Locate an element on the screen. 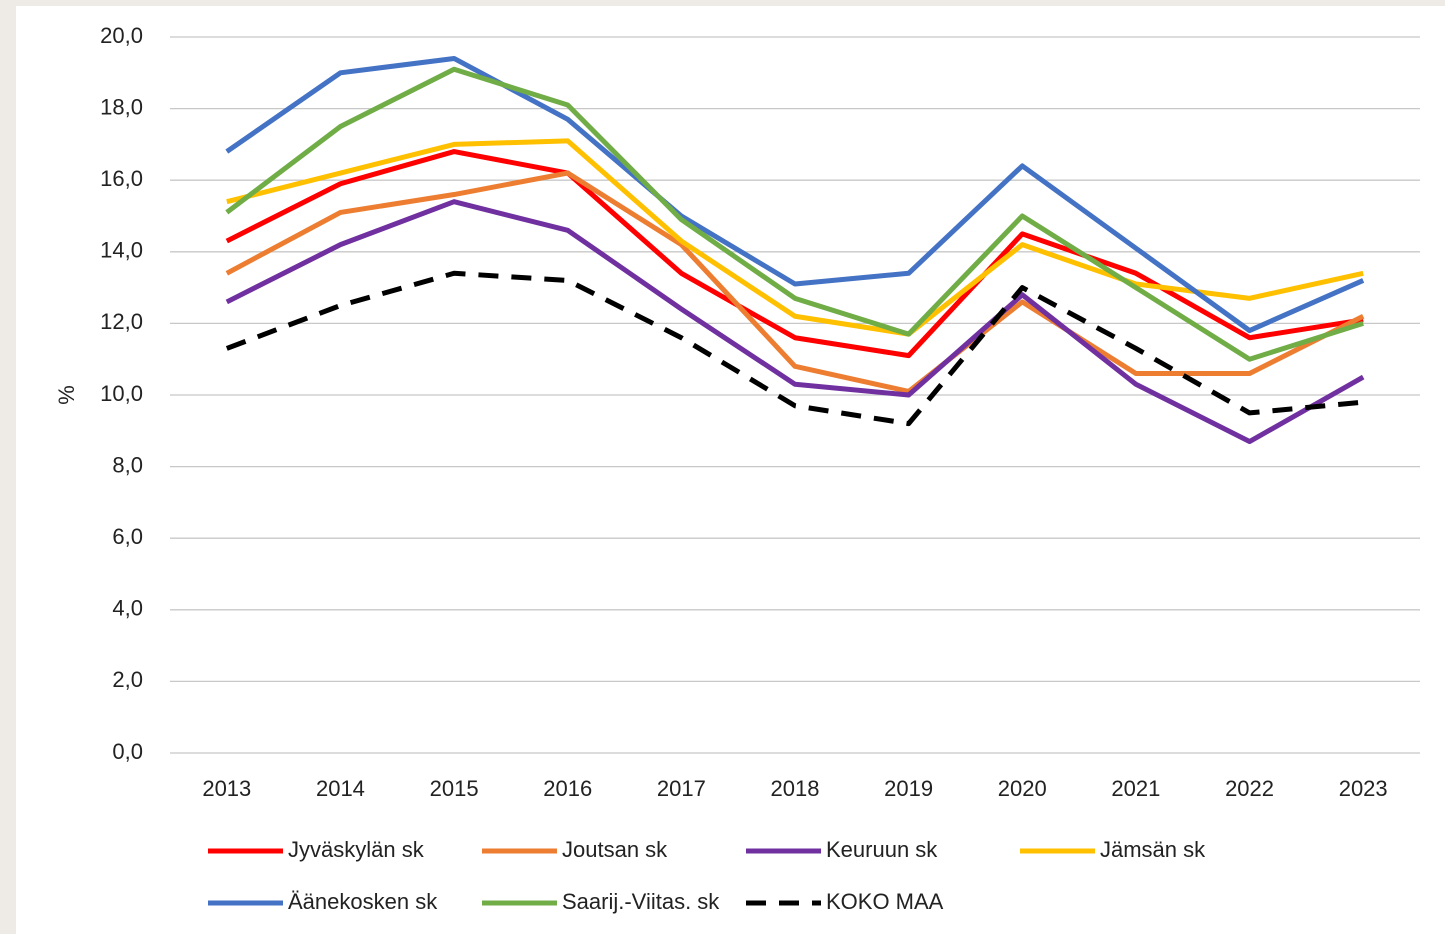 This screenshot has width=1445, height=934. y-tick-label: 12,0 is located at coordinates (121, 321).